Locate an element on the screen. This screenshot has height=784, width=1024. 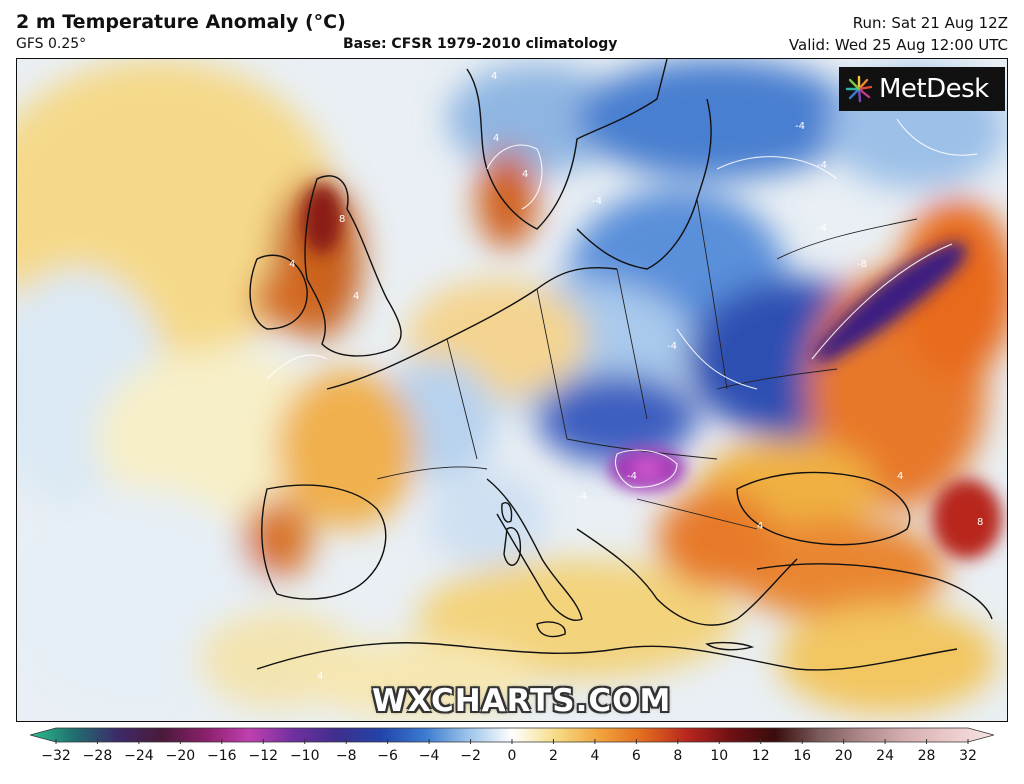
scandinavia-coast is located at coordinates (567, 144).